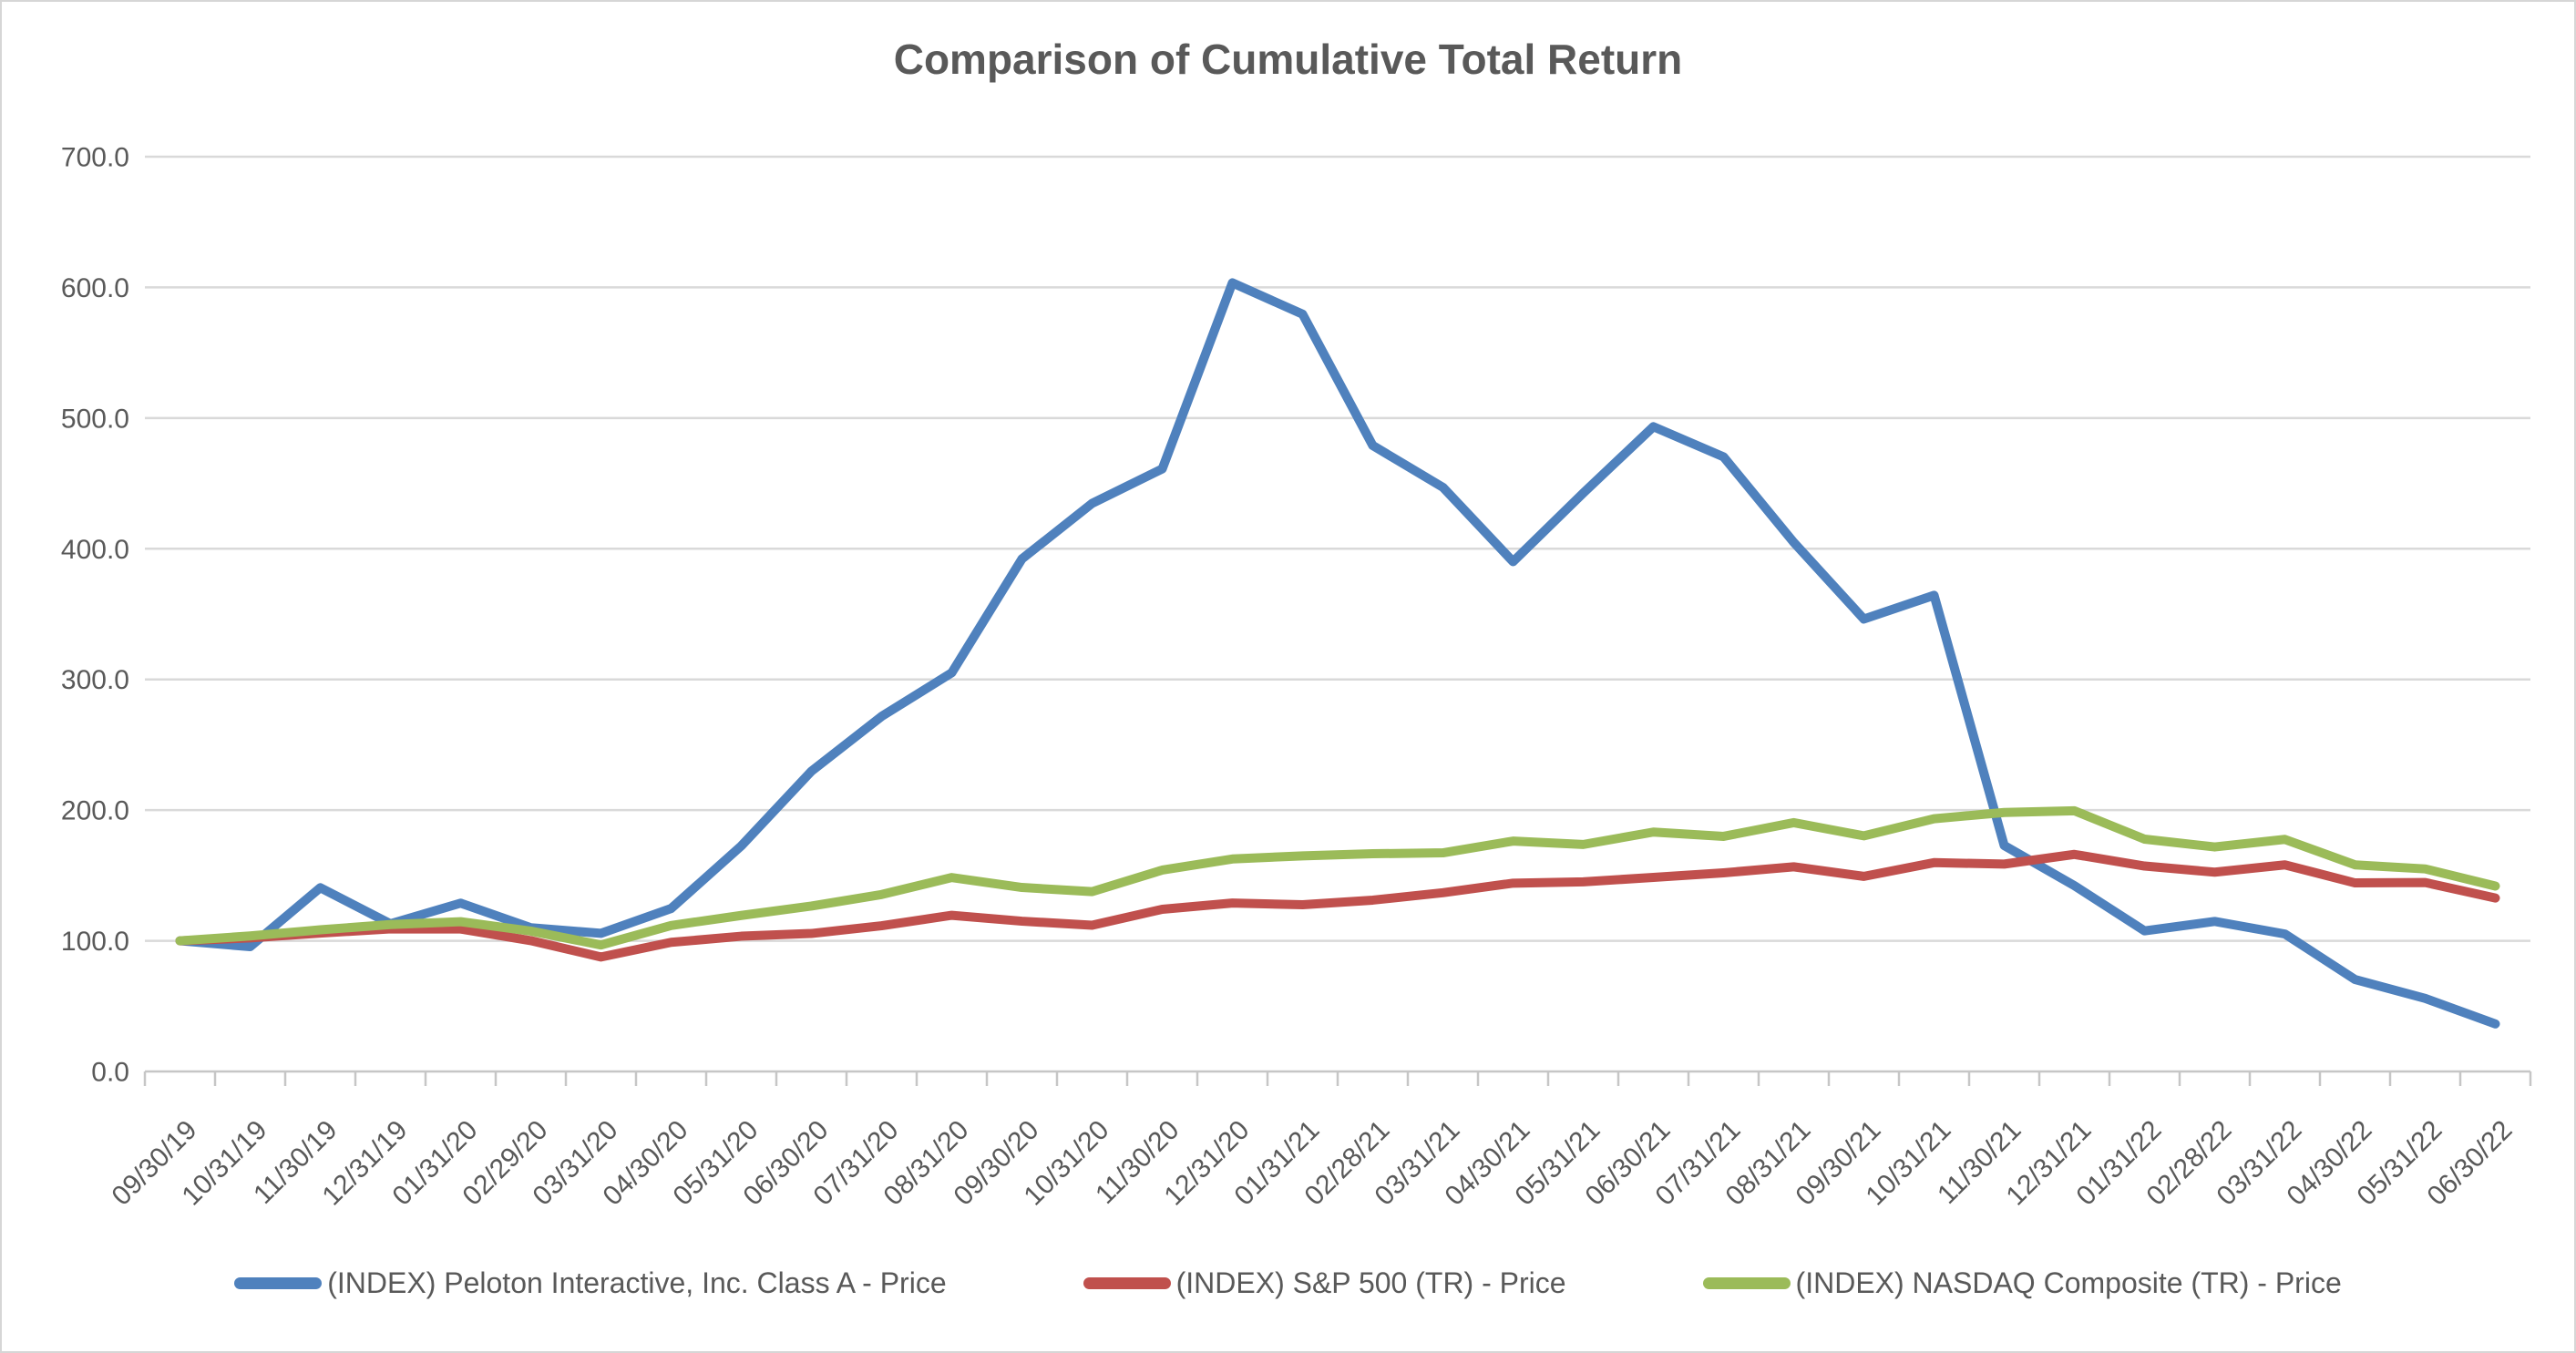  Describe the element at coordinates (95, 550) in the screenshot. I see `y-axis-label: 400.0` at that location.